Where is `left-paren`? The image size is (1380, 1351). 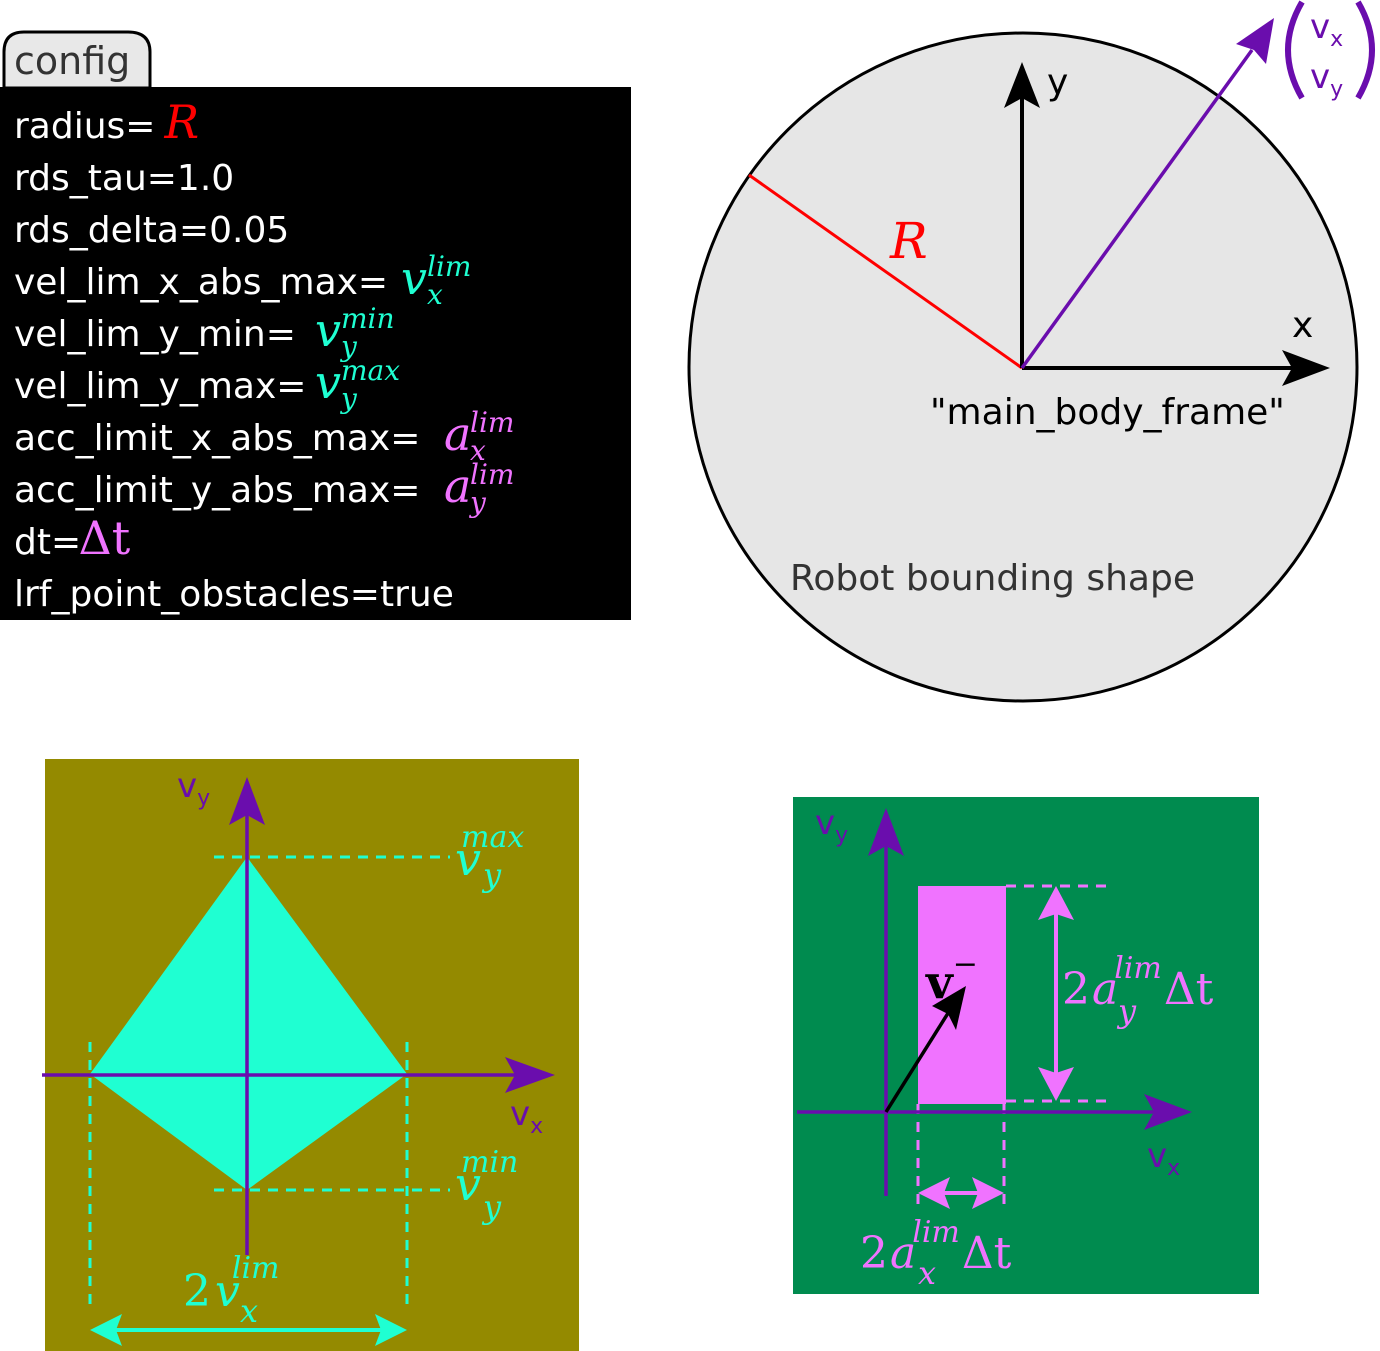
left-paren is located at coordinates (1295, 50).